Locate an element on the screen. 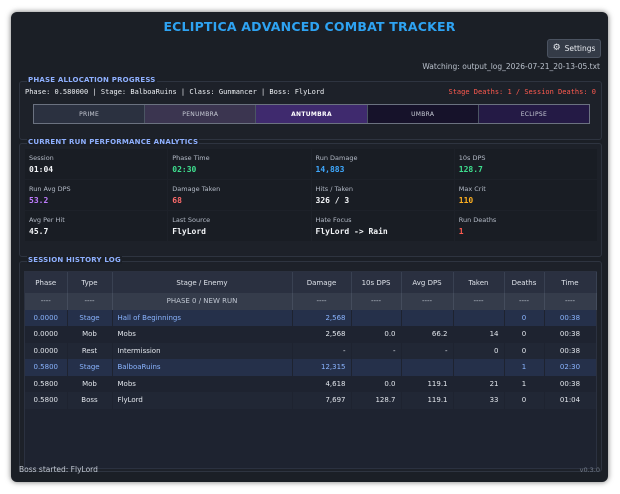 The height and width of the screenshot is (494, 620). metric-value: 14,883 is located at coordinates (330, 169).